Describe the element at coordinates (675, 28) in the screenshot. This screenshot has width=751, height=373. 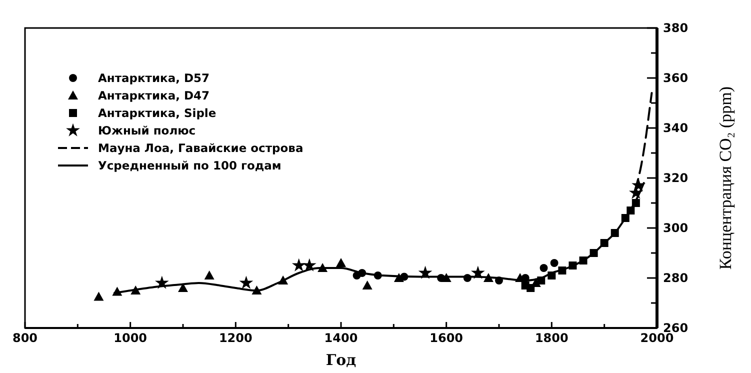
I see `y-tick-label: 380` at that location.